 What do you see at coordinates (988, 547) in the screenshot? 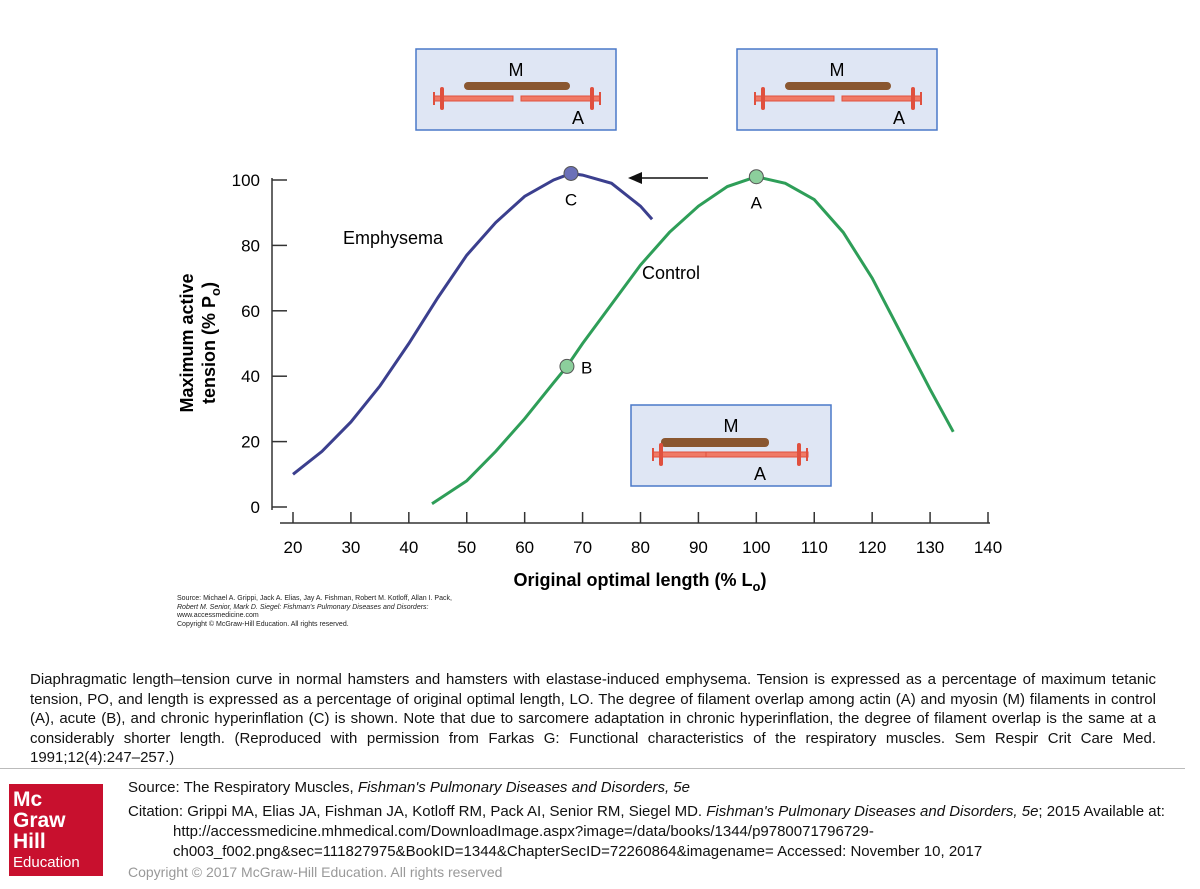
I see `x-tick-label: 140` at bounding box center [988, 547].